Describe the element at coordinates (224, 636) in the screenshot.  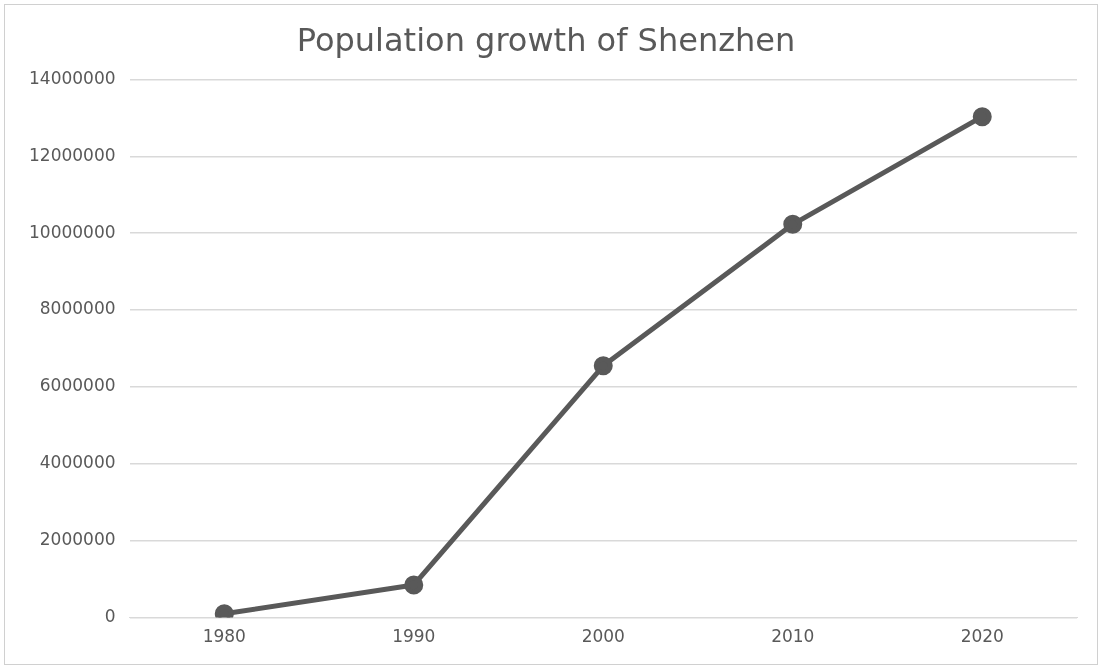
I see `x-tick-label: 1980` at that location.